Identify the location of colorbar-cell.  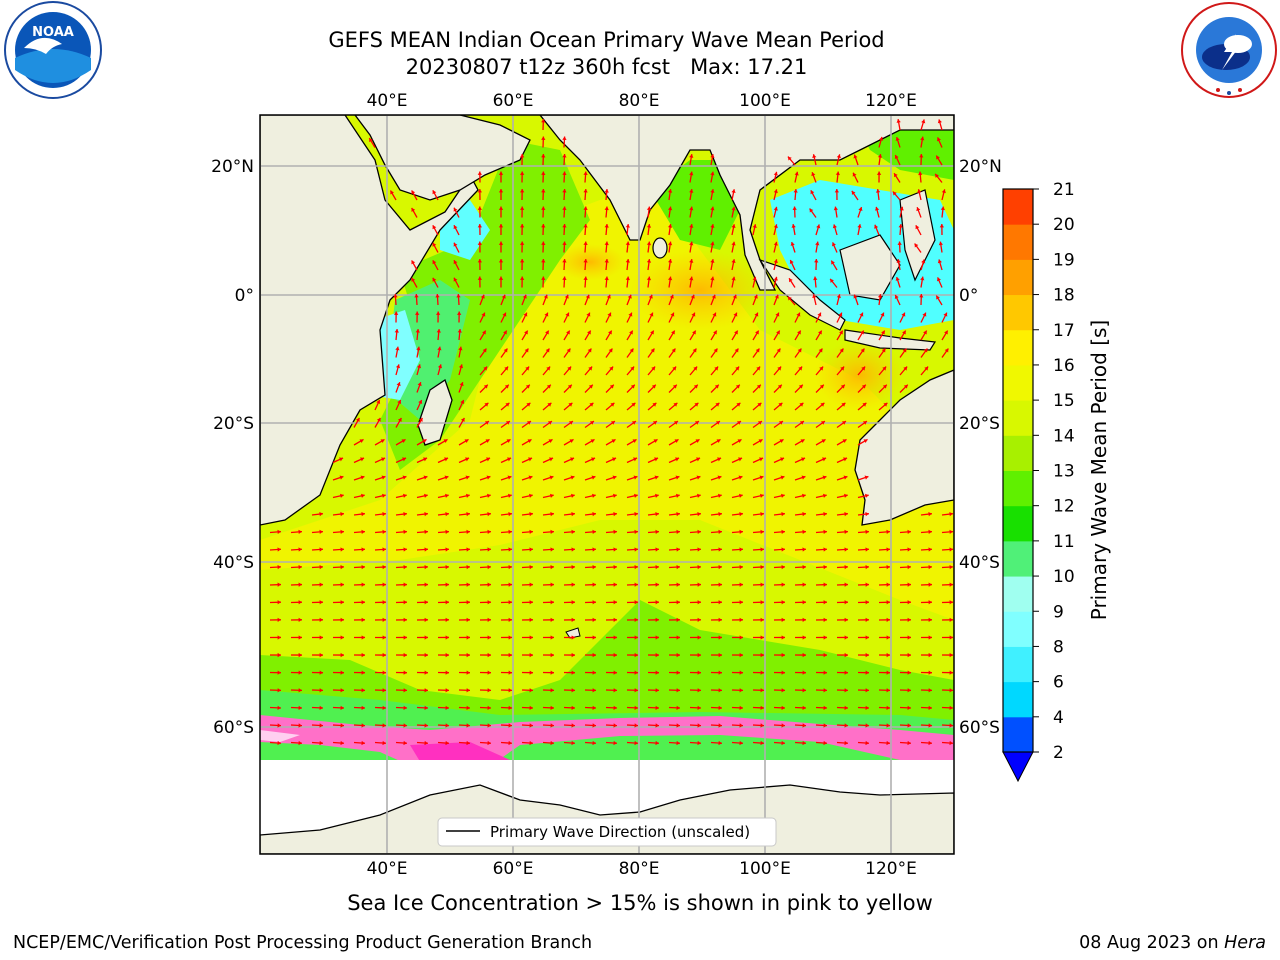
(1018, 488).